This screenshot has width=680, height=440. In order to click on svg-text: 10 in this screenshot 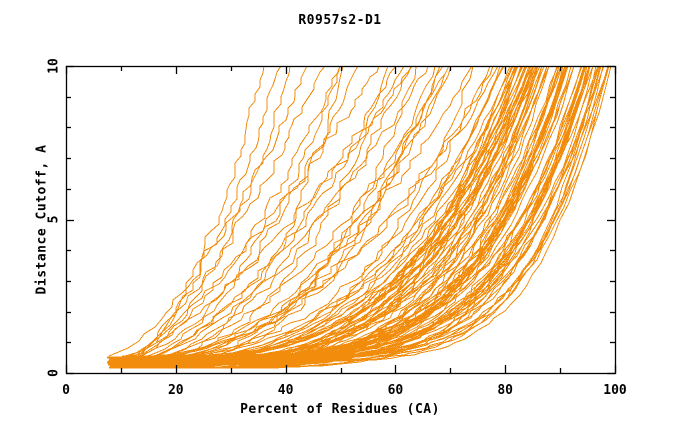, I will do `click(54, 66)`.